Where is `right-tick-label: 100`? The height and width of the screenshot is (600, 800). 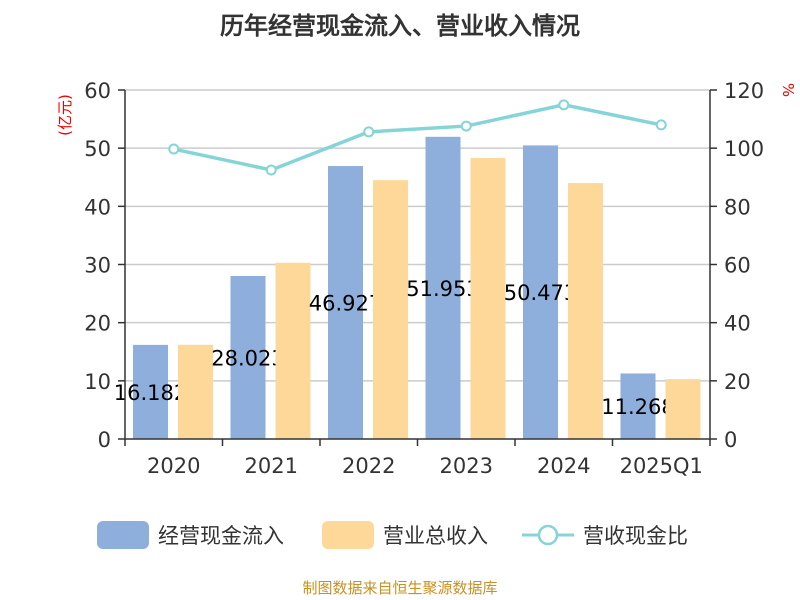 right-tick-label: 100 is located at coordinates (744, 149).